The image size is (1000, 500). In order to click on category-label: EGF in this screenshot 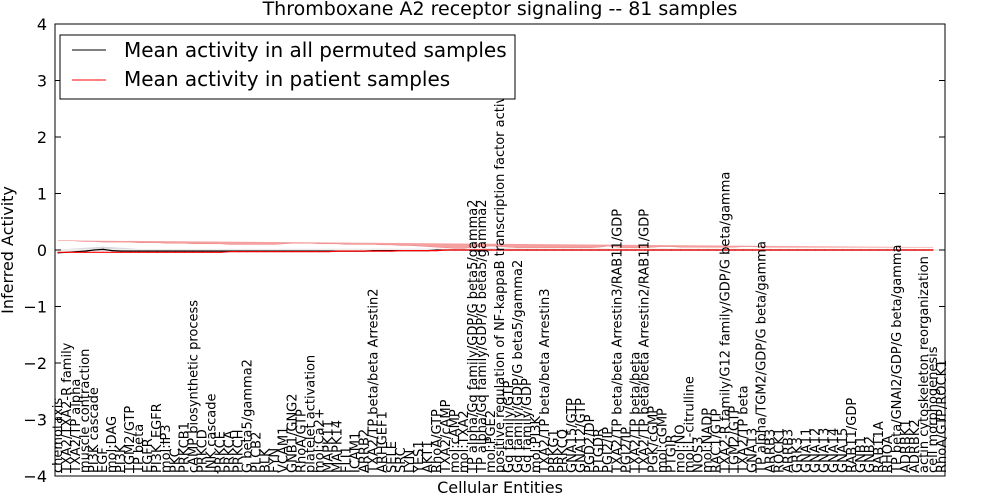, I will do `click(103, 460)`.